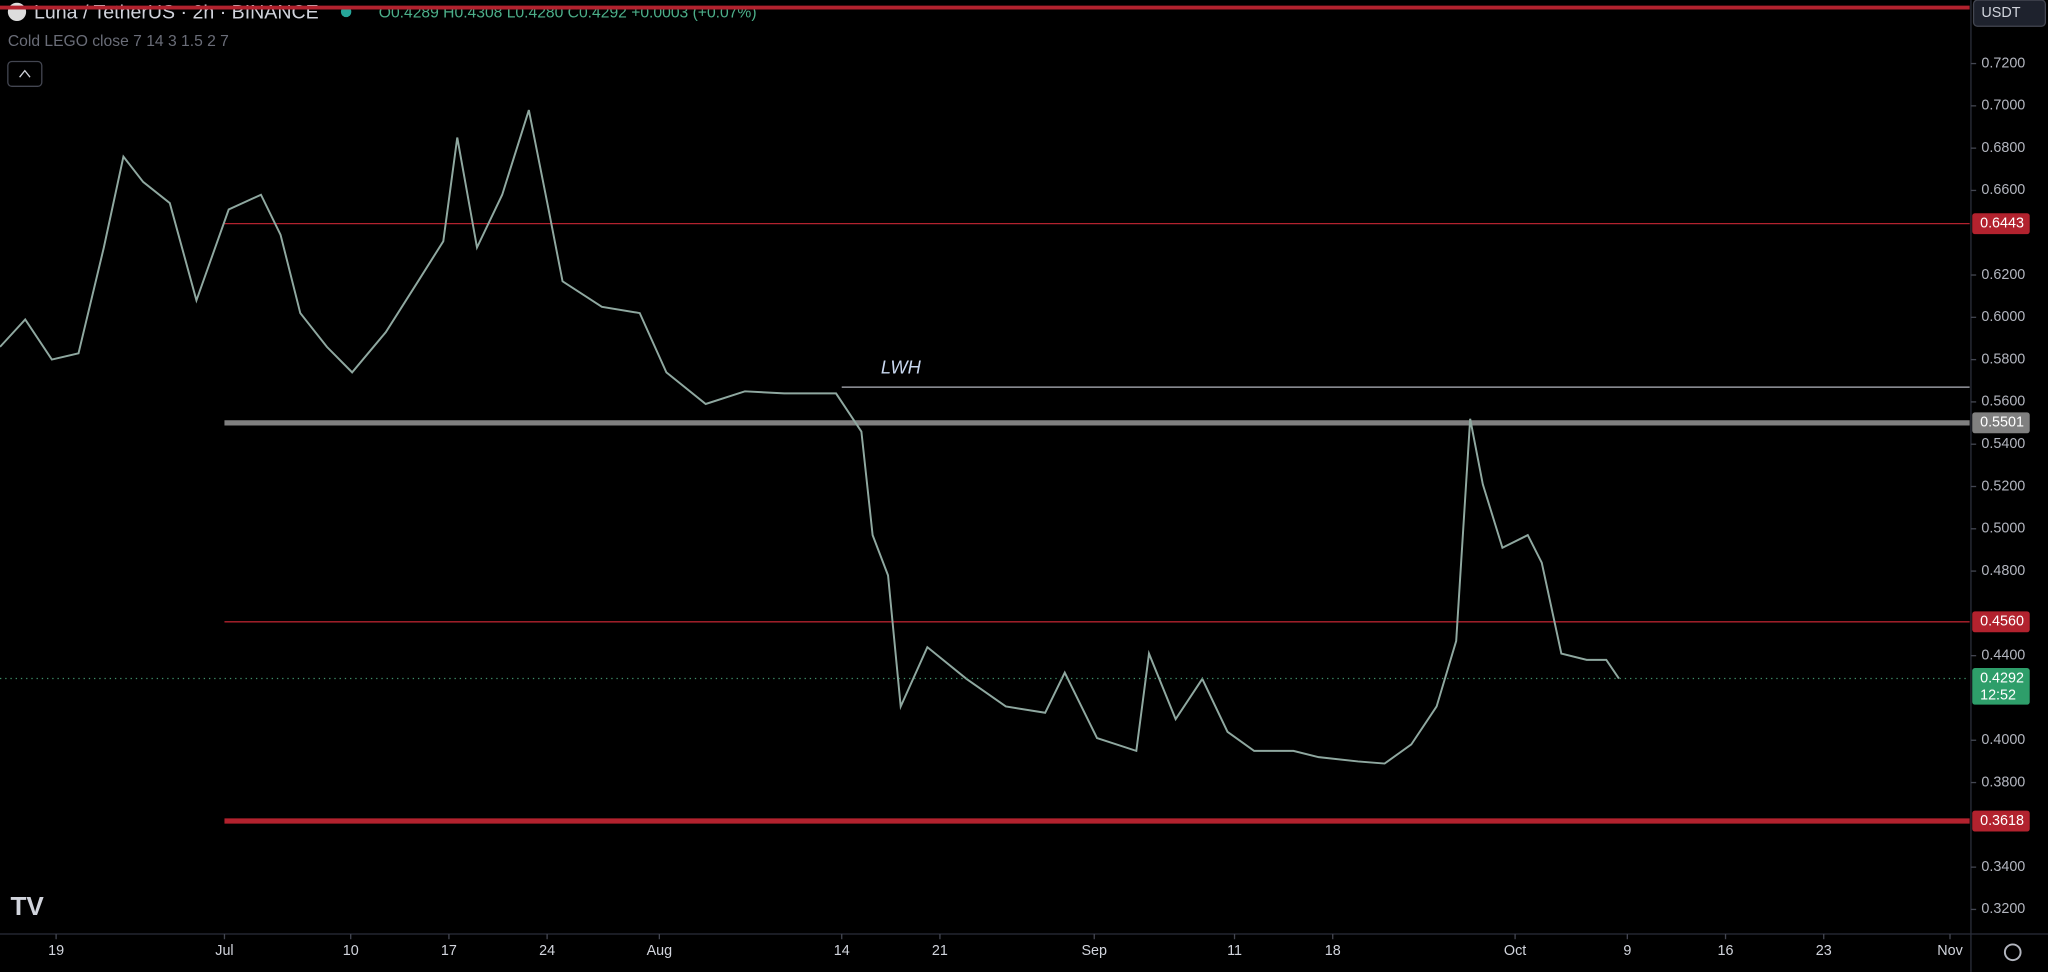 This screenshot has width=2048, height=972. Describe the element at coordinates (2003, 909) in the screenshot. I see `y-tick-label: 0.3200` at that location.